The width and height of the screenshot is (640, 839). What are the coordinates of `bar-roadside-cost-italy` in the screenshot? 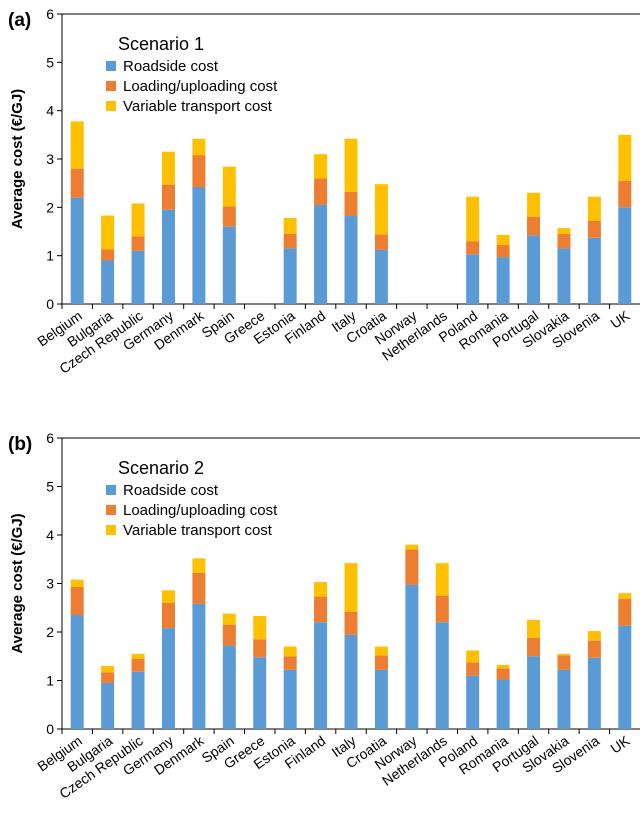 It's located at (351, 681).